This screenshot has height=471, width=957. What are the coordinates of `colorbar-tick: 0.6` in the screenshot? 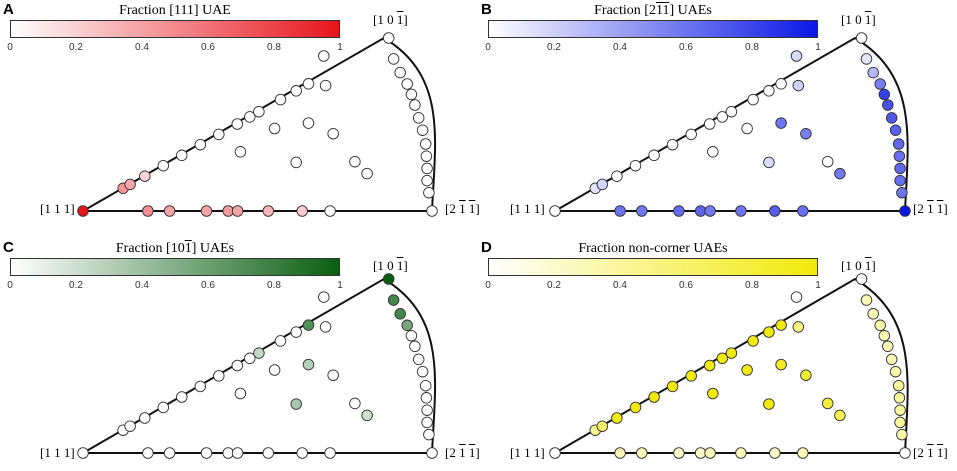 It's located at (208, 285).